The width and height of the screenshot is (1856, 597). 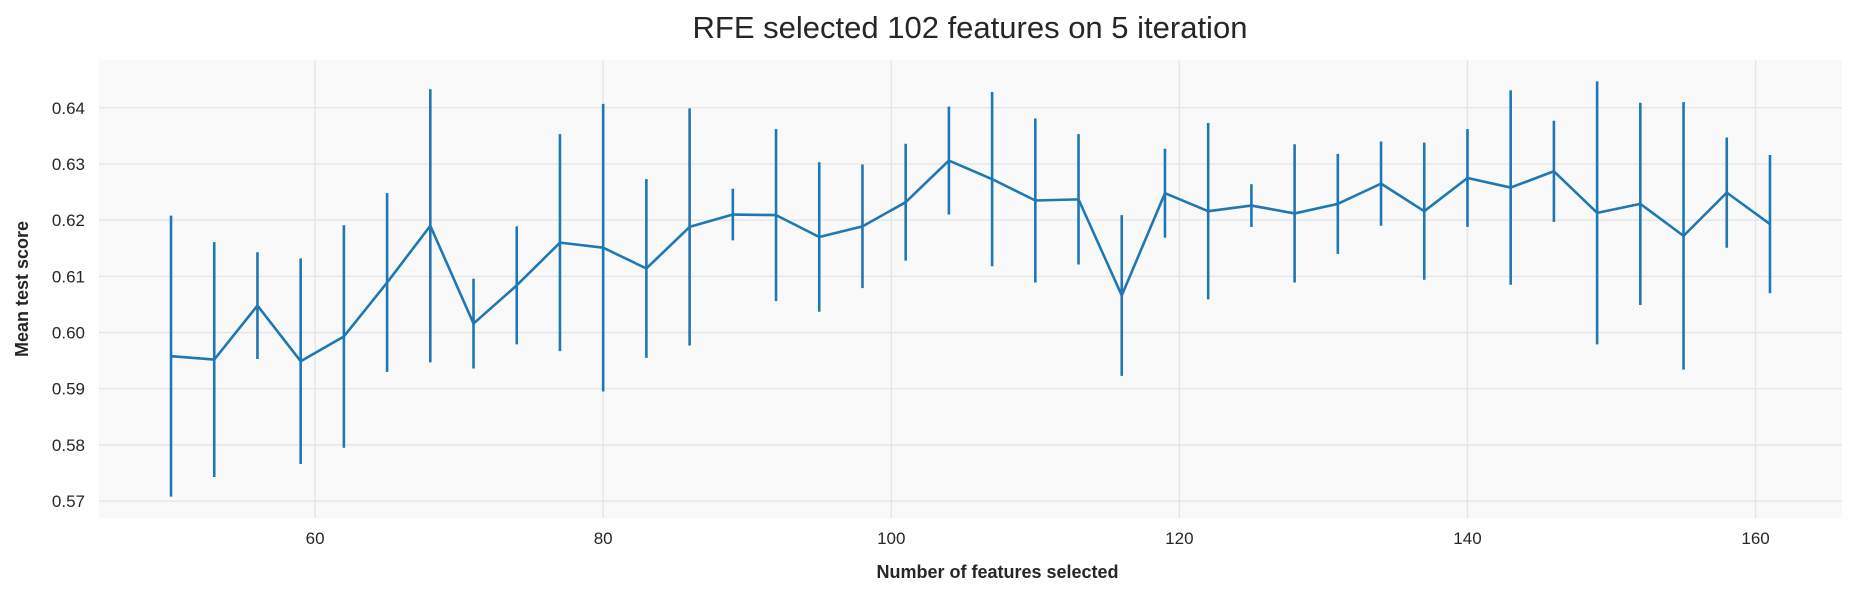 I want to click on y-tick-label: 0.64, so click(x=68, y=108).